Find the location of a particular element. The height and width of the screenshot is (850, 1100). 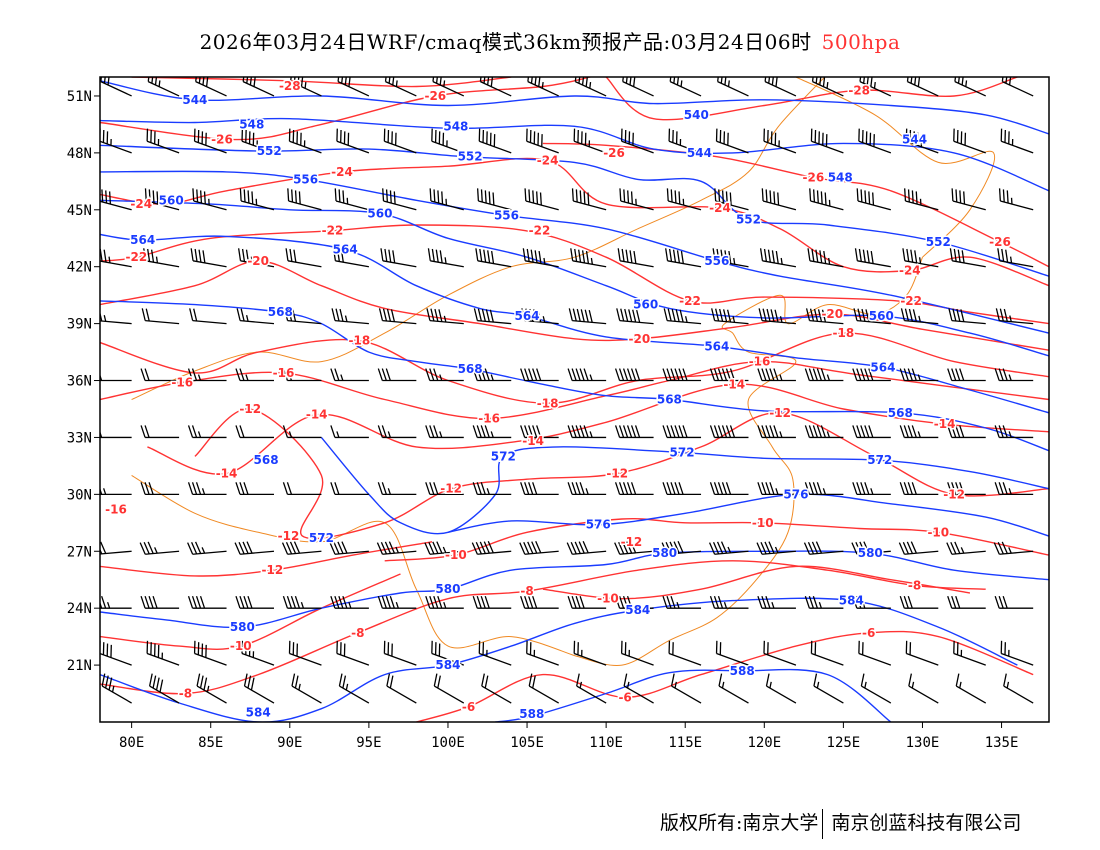

y-tick-label: 45N is located at coordinates (79, 211).